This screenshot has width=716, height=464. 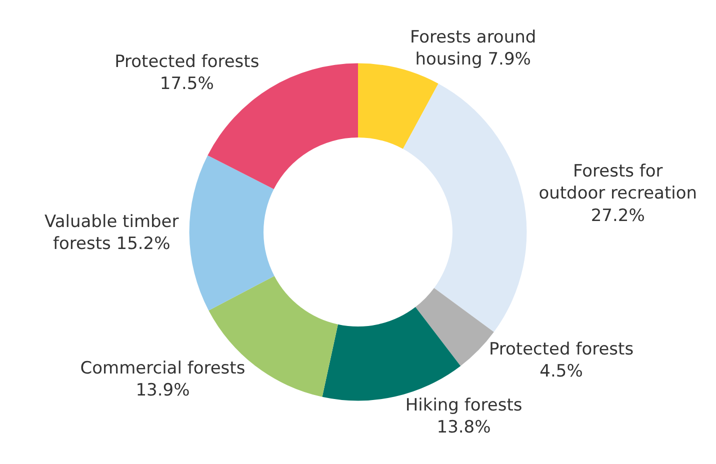 What do you see at coordinates (617, 216) in the screenshot?
I see `data-label: 27.2%` at bounding box center [617, 216].